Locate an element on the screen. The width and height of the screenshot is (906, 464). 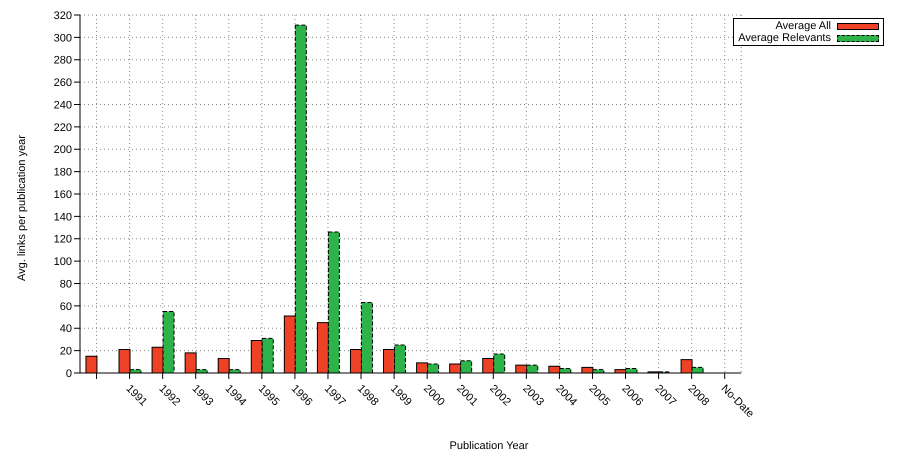
y-tick-label: 120 is located at coordinates (63, 240).